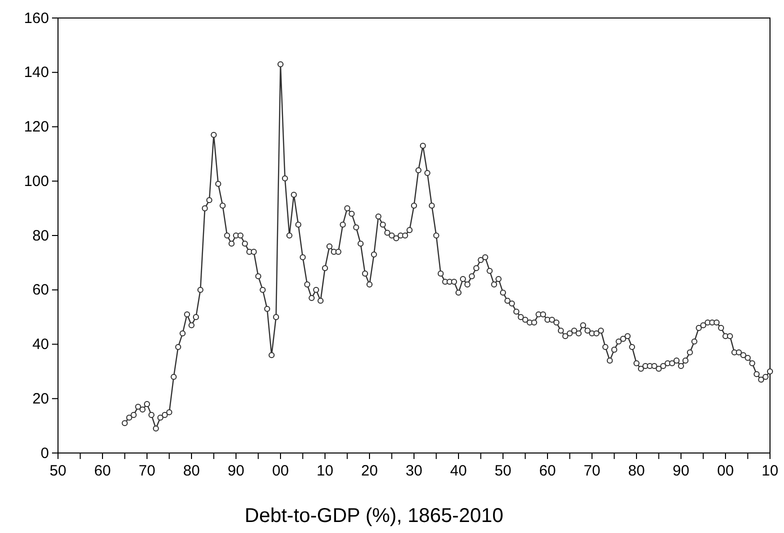 The width and height of the screenshot is (784, 533). I want to click on x-tick-label: 30, so click(414, 471).